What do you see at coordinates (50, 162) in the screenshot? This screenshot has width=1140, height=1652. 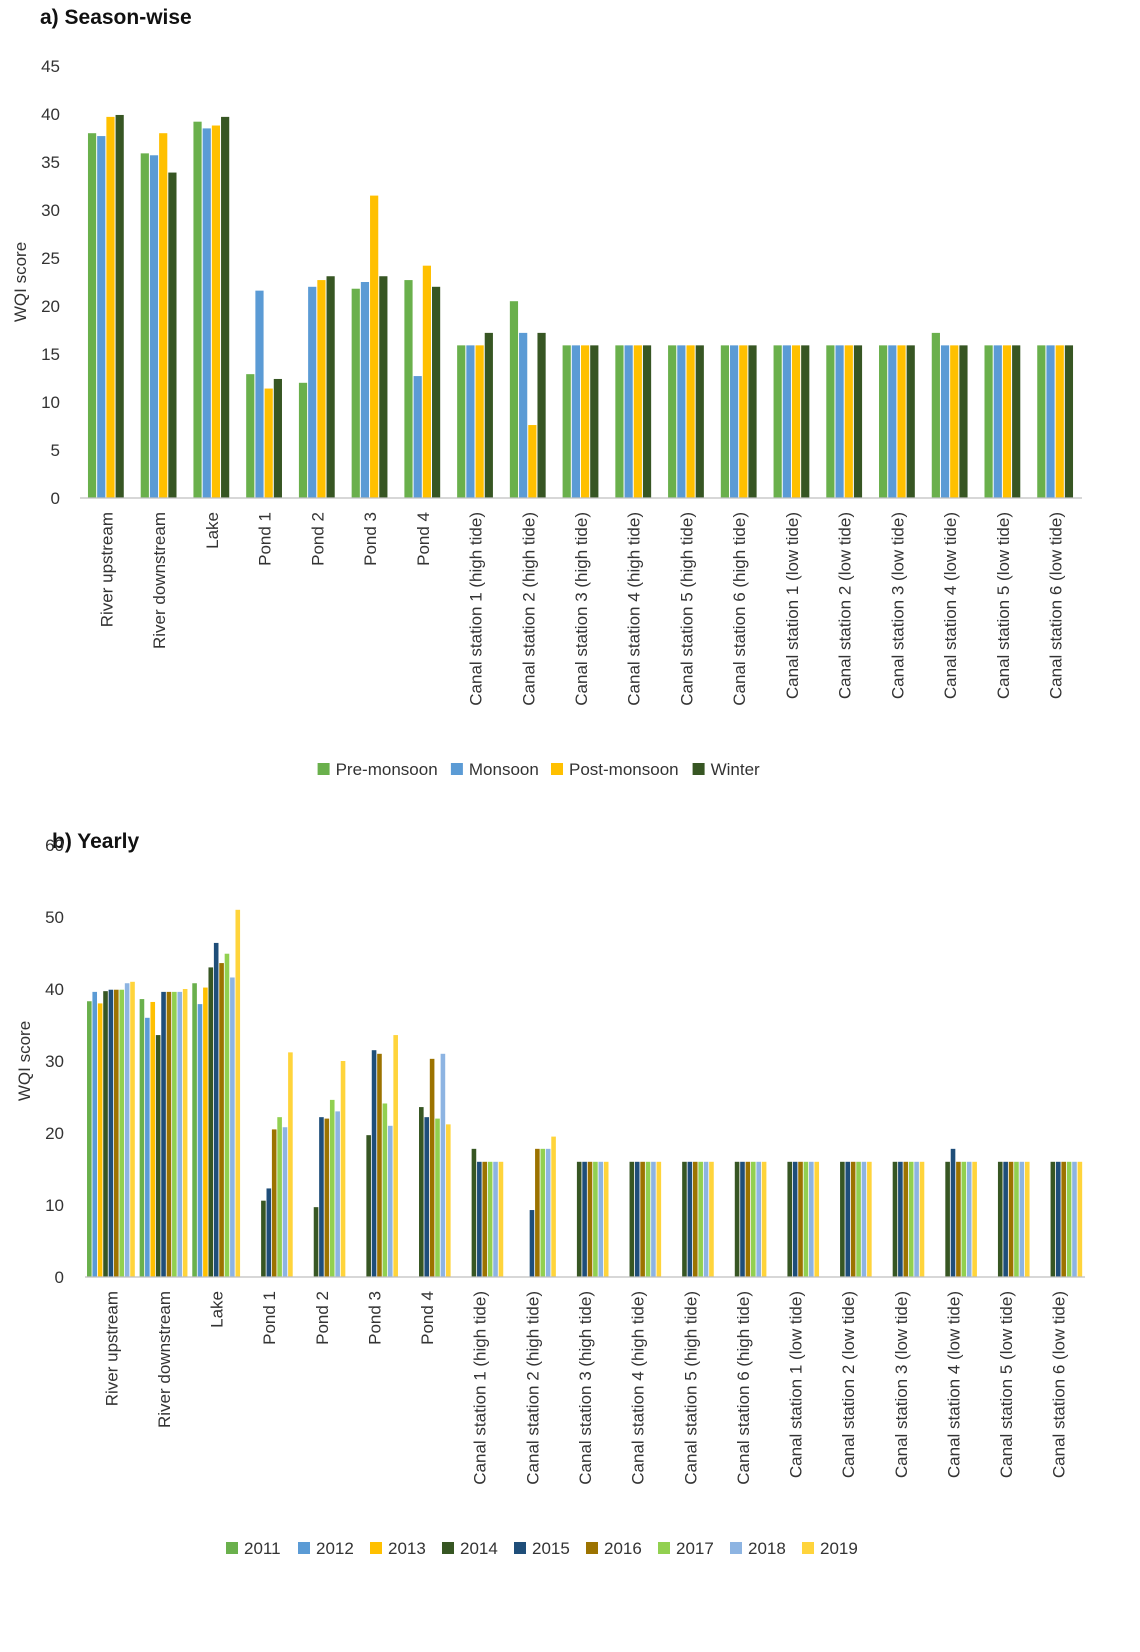 I see `y-tick-label: 35` at bounding box center [50, 162].